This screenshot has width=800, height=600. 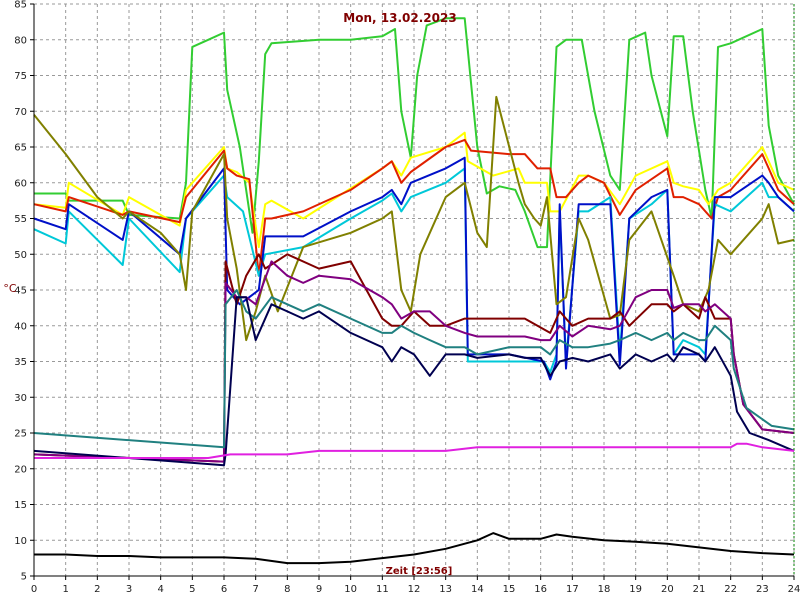 I want to click on x-tick-label-6: 6, so click(x=224, y=589).